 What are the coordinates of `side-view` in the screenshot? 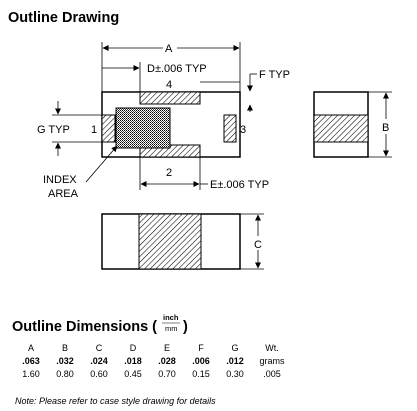 It's located at (341, 124).